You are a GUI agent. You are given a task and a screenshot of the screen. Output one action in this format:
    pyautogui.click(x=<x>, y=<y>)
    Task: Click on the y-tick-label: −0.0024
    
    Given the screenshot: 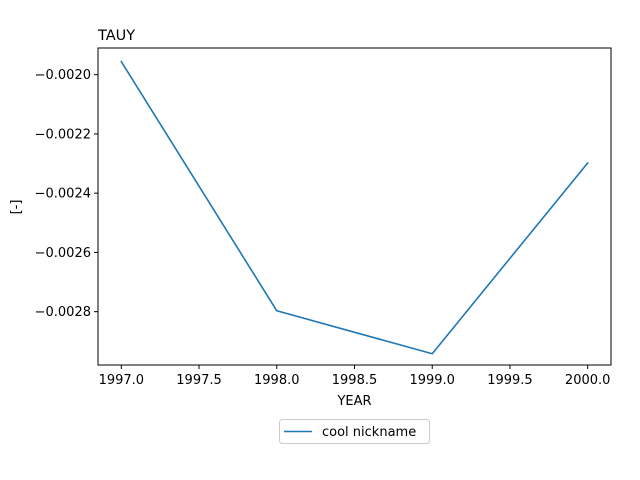 What is the action you would take?
    pyautogui.click(x=63, y=194)
    